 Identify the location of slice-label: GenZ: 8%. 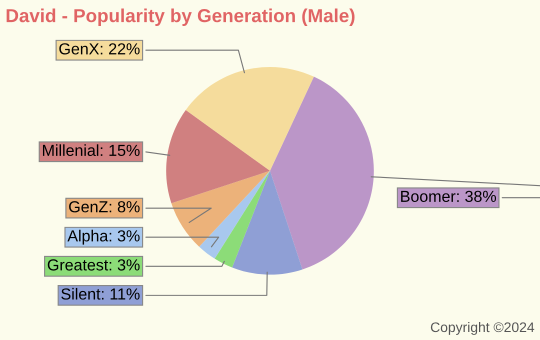
(104, 206).